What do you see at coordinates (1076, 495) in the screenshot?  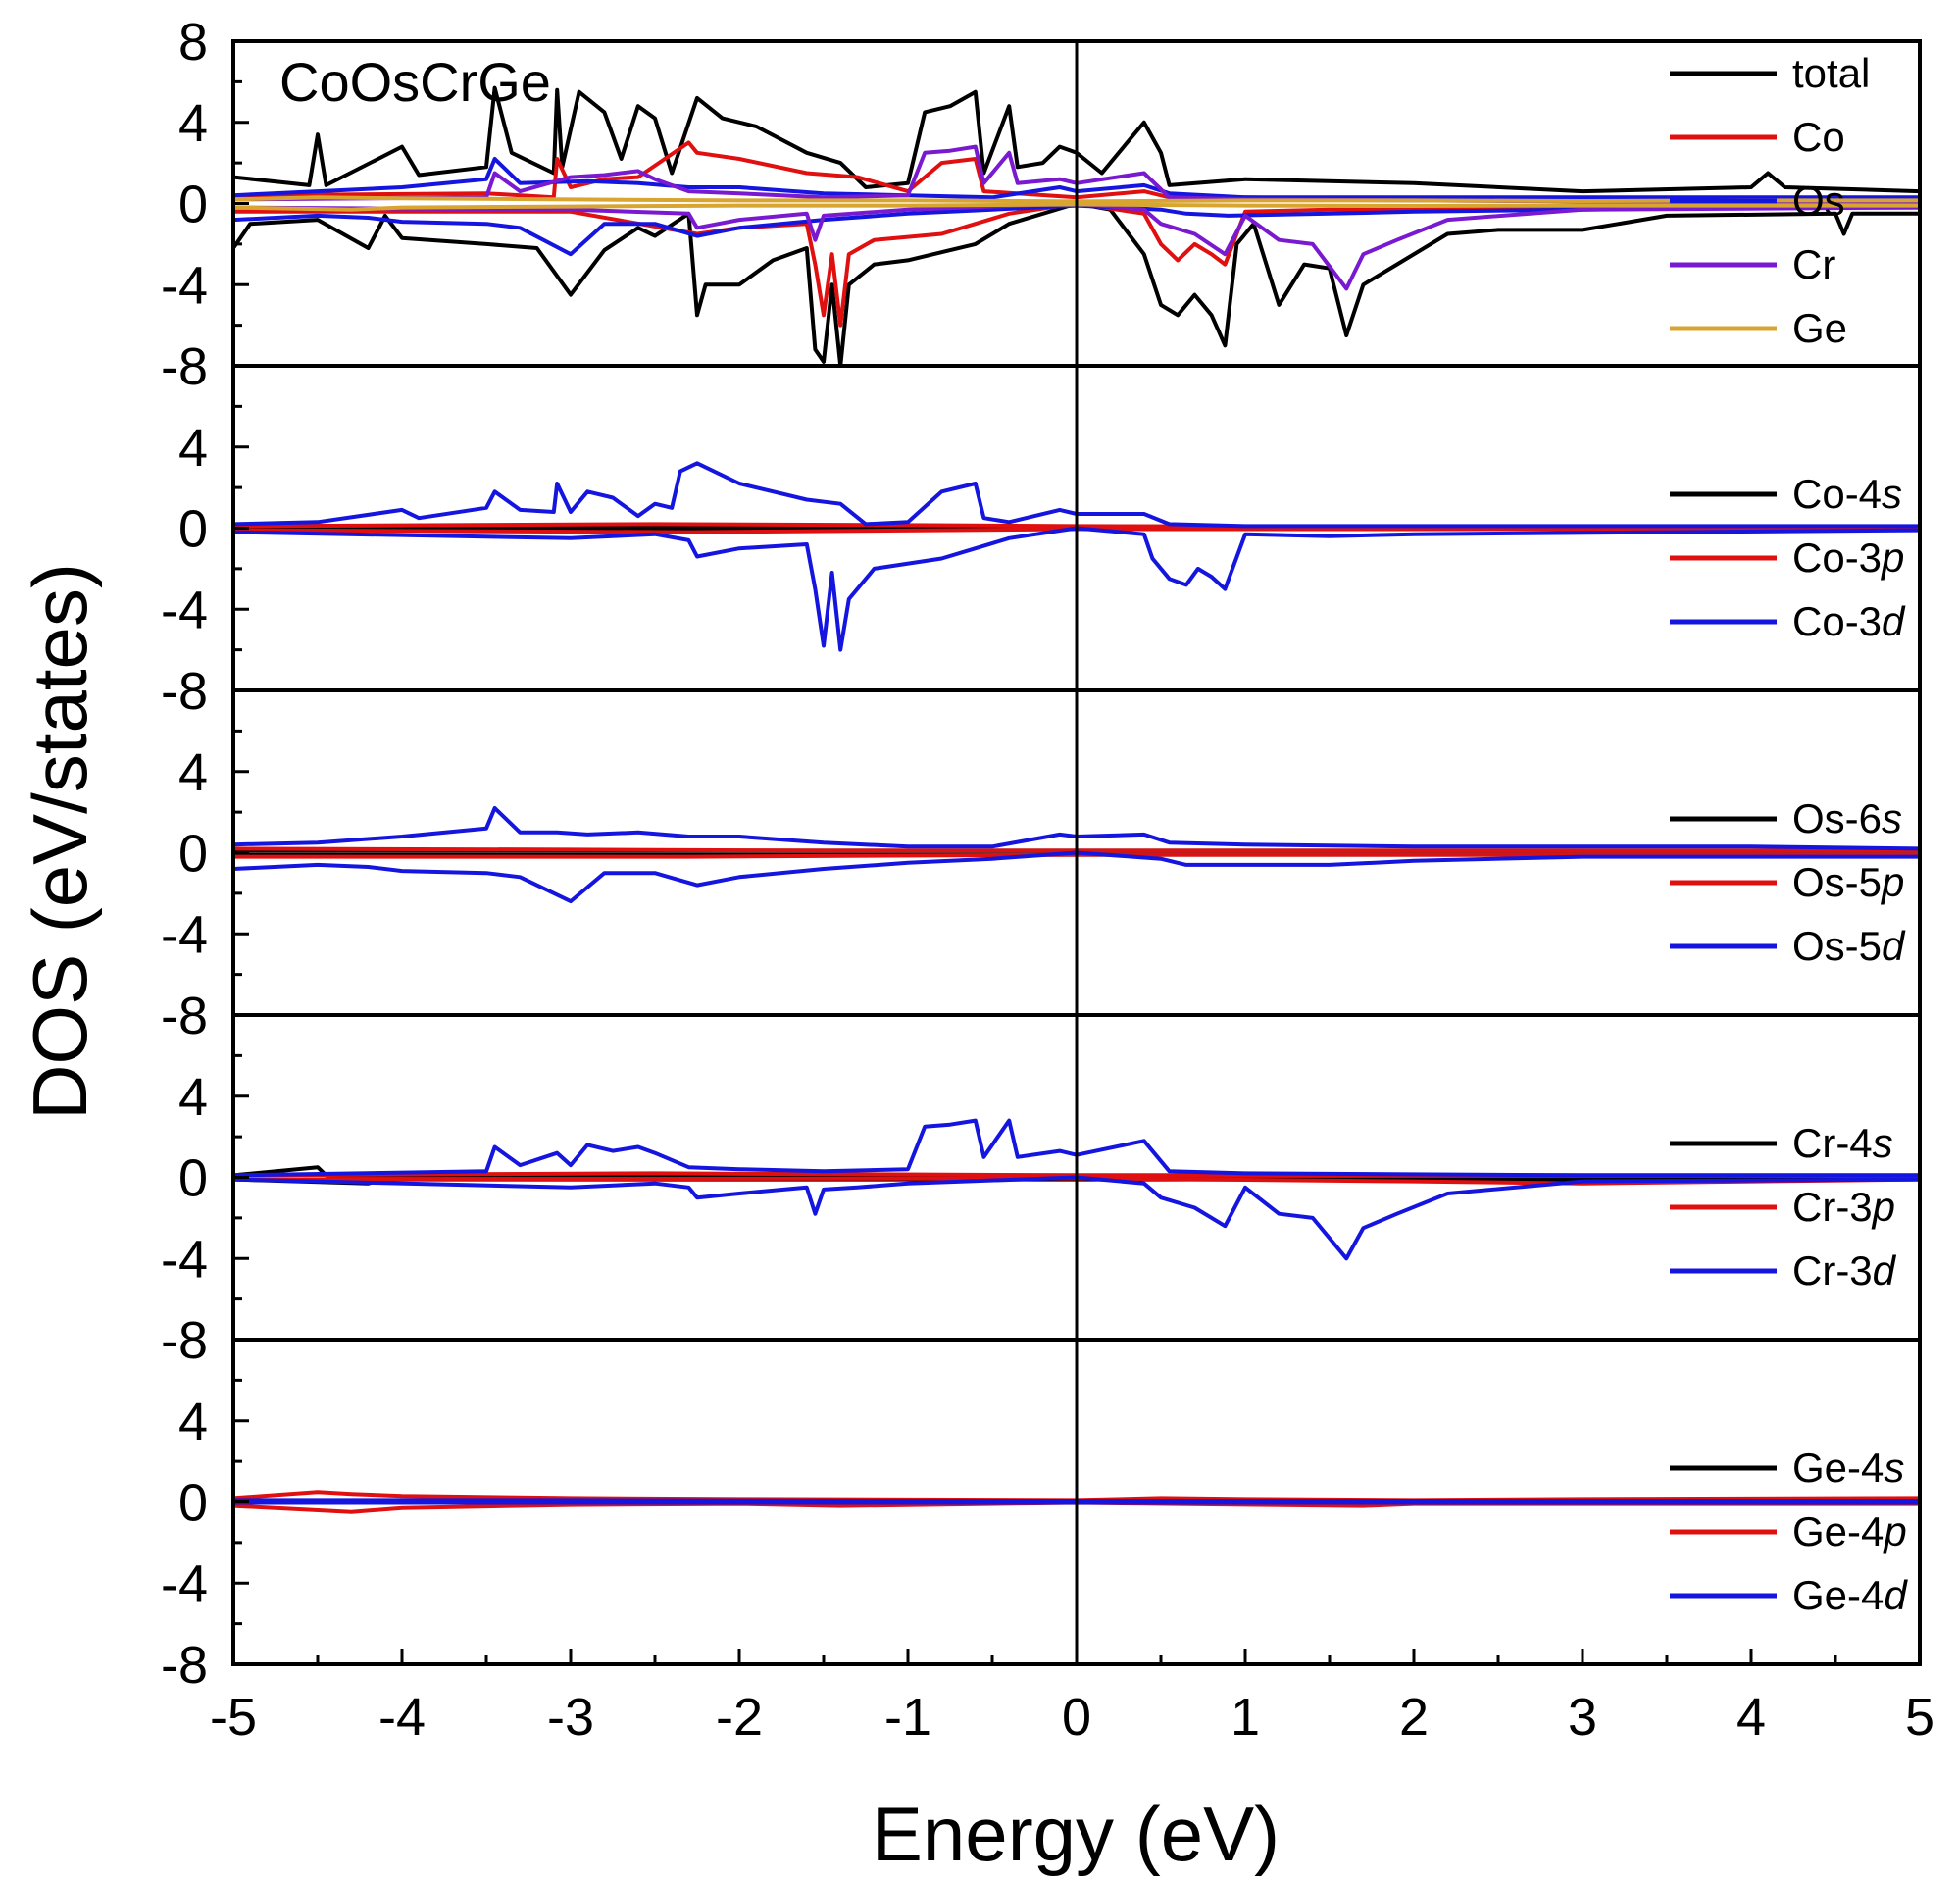 I see `series-line-co-3d-spin-up` at bounding box center [1076, 495].